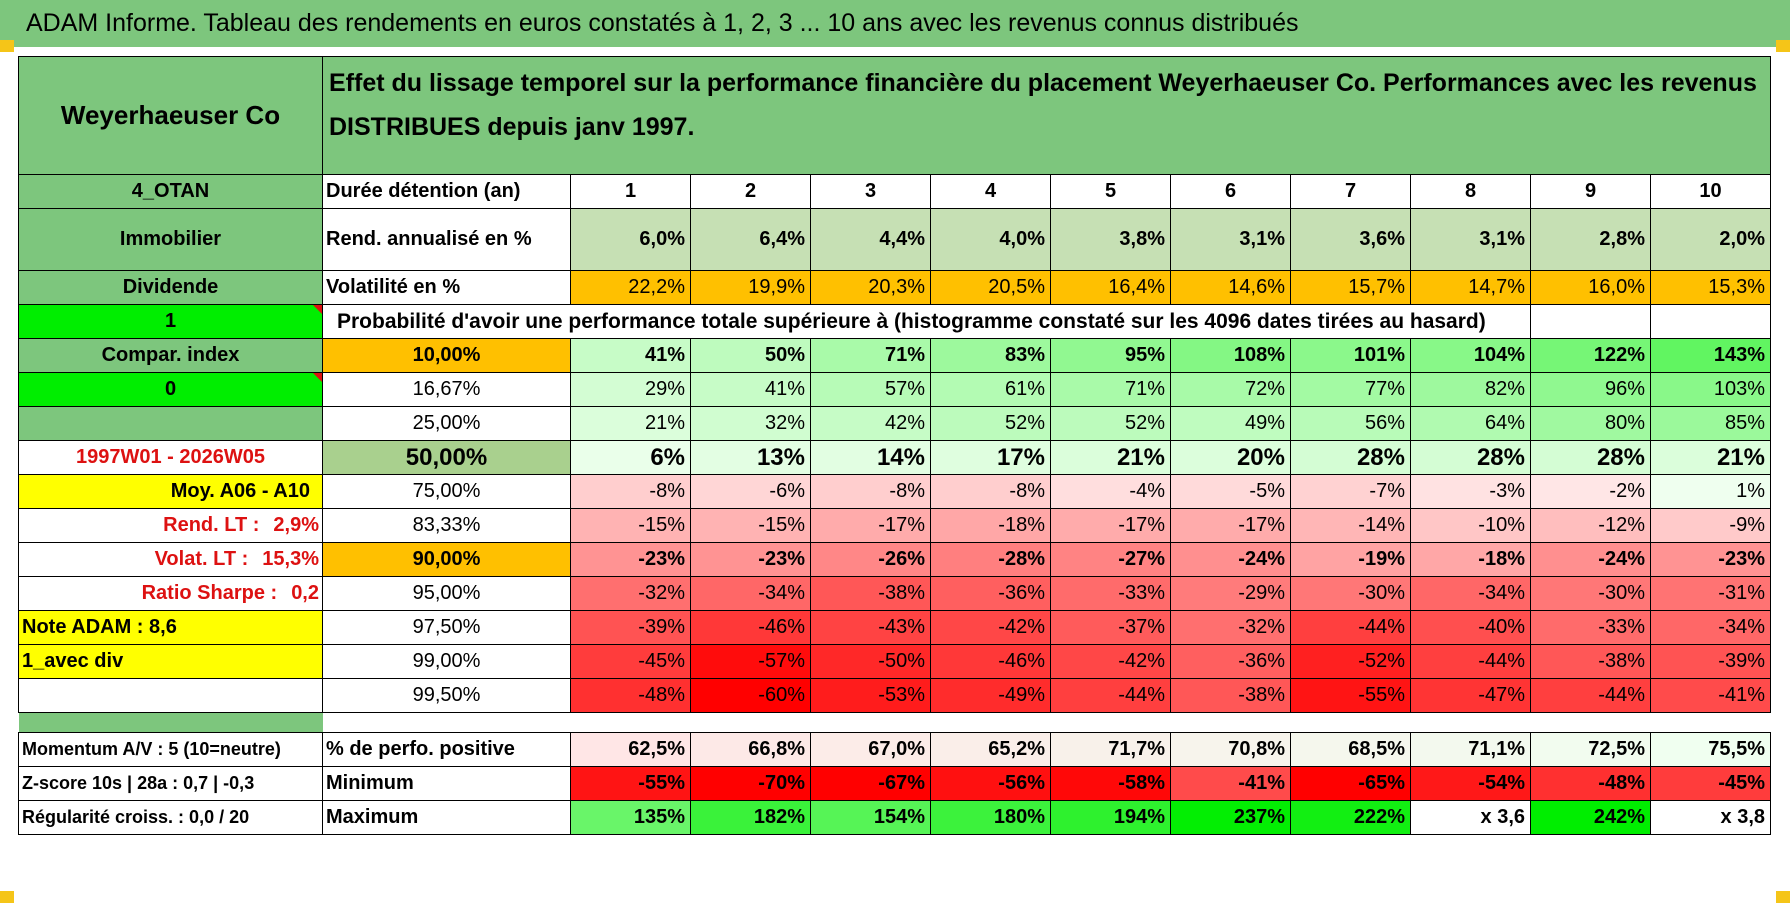 Image resolution: width=1790 pixels, height=907 pixels. Describe the element at coordinates (446, 191) in the screenshot. I see `duree-label: Durée détention (an)` at that location.